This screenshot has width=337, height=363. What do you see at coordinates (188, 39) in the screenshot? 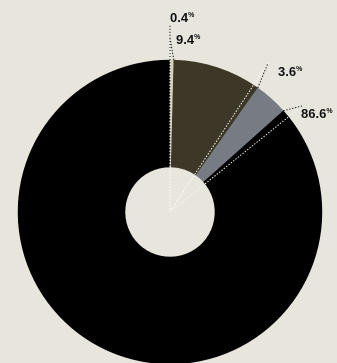
I see `data-label: 9.4%` at bounding box center [188, 39].